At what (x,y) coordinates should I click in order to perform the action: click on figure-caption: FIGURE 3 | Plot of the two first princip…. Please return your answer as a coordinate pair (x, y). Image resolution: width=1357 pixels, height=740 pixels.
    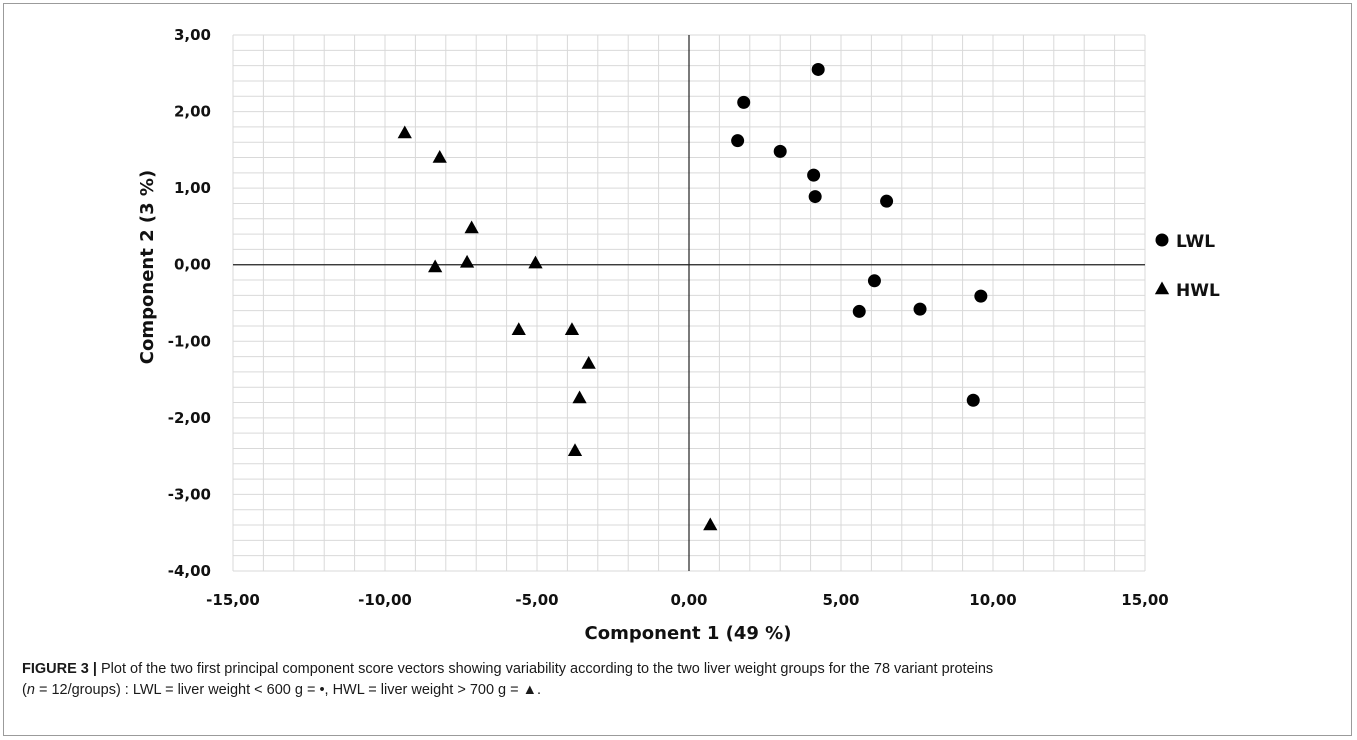
    Looking at the image, I should click on (508, 679).